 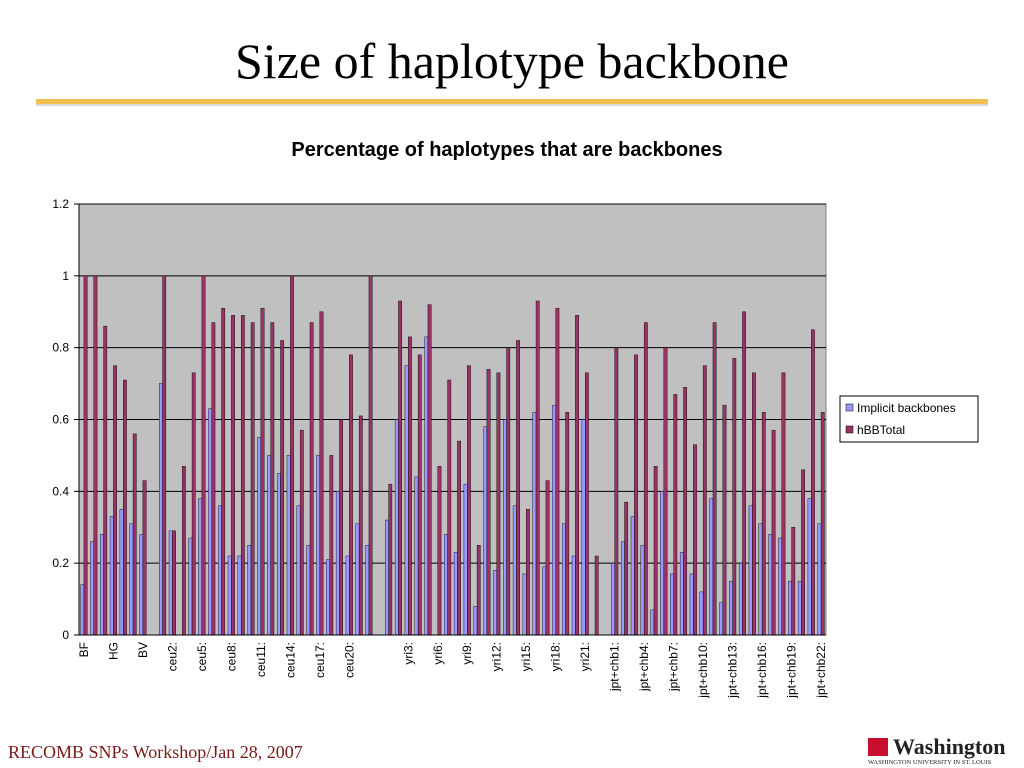 What do you see at coordinates (556, 656) in the screenshot?
I see `x-tick-label: yri18:` at bounding box center [556, 656].